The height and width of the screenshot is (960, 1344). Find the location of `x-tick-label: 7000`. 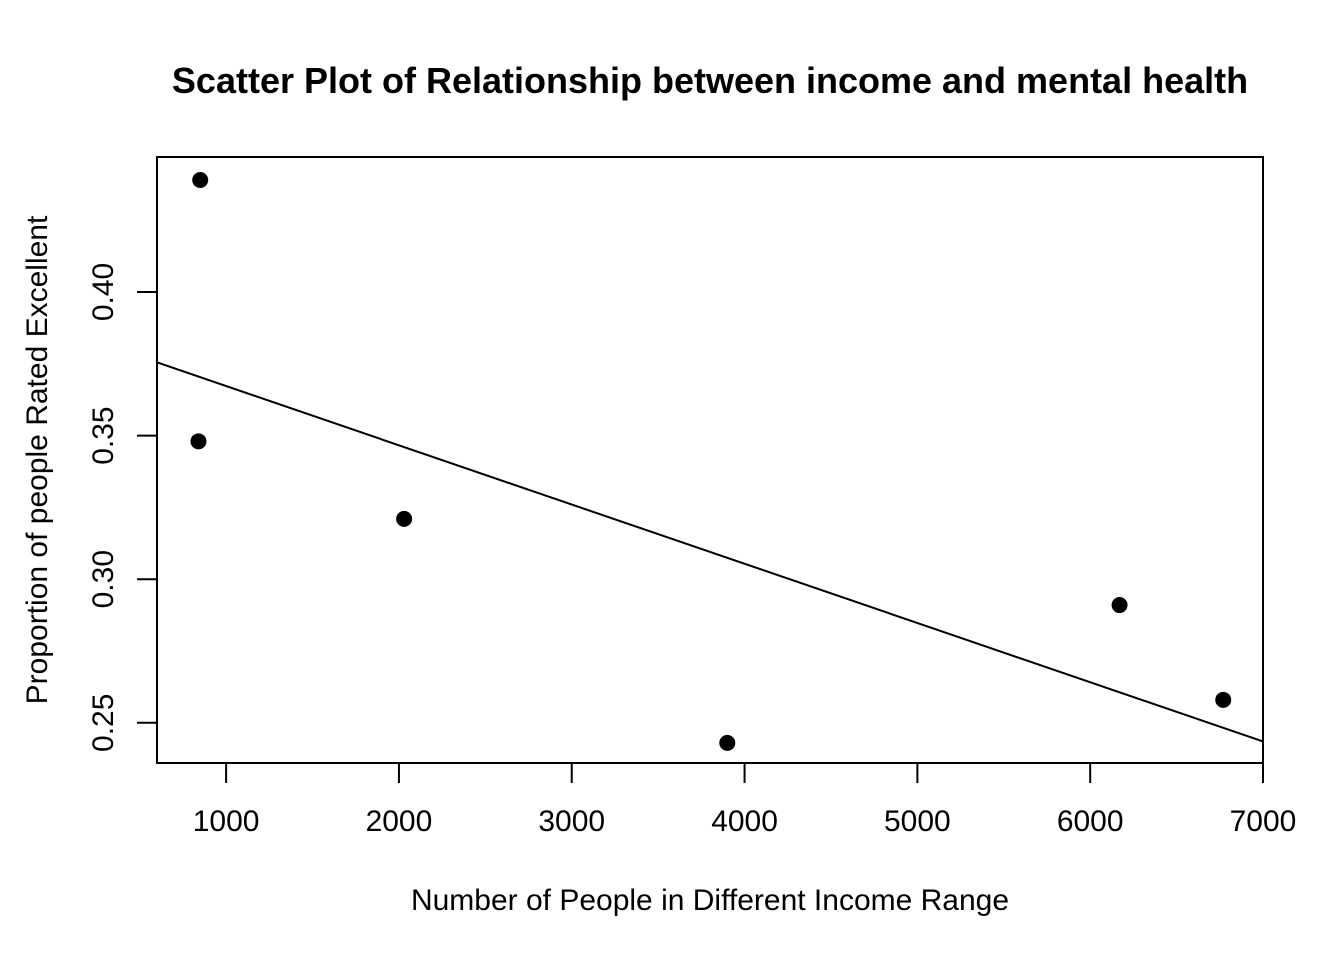

x-tick-label: 7000 is located at coordinates (1263, 821).